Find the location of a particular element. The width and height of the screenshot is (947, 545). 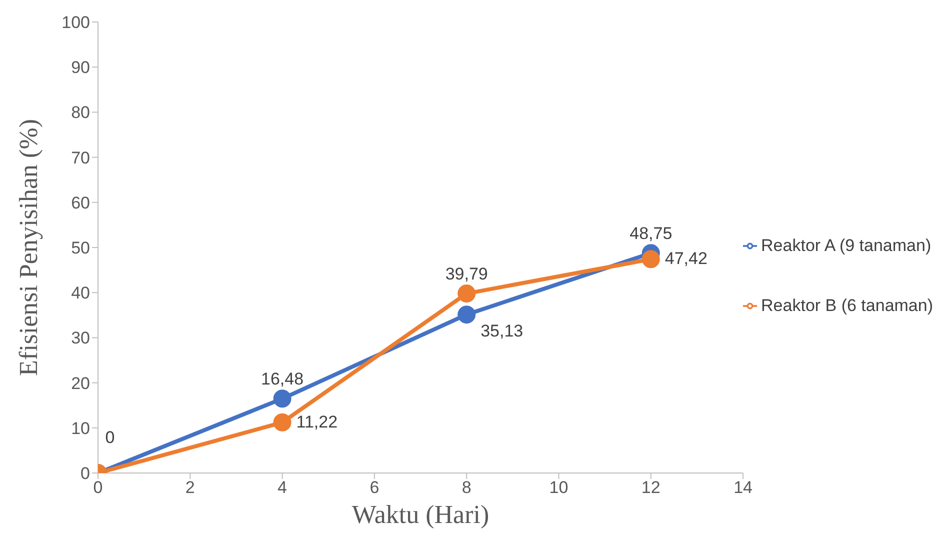

legend-label: Reaktor B (6 tanaman) is located at coordinates (847, 305).